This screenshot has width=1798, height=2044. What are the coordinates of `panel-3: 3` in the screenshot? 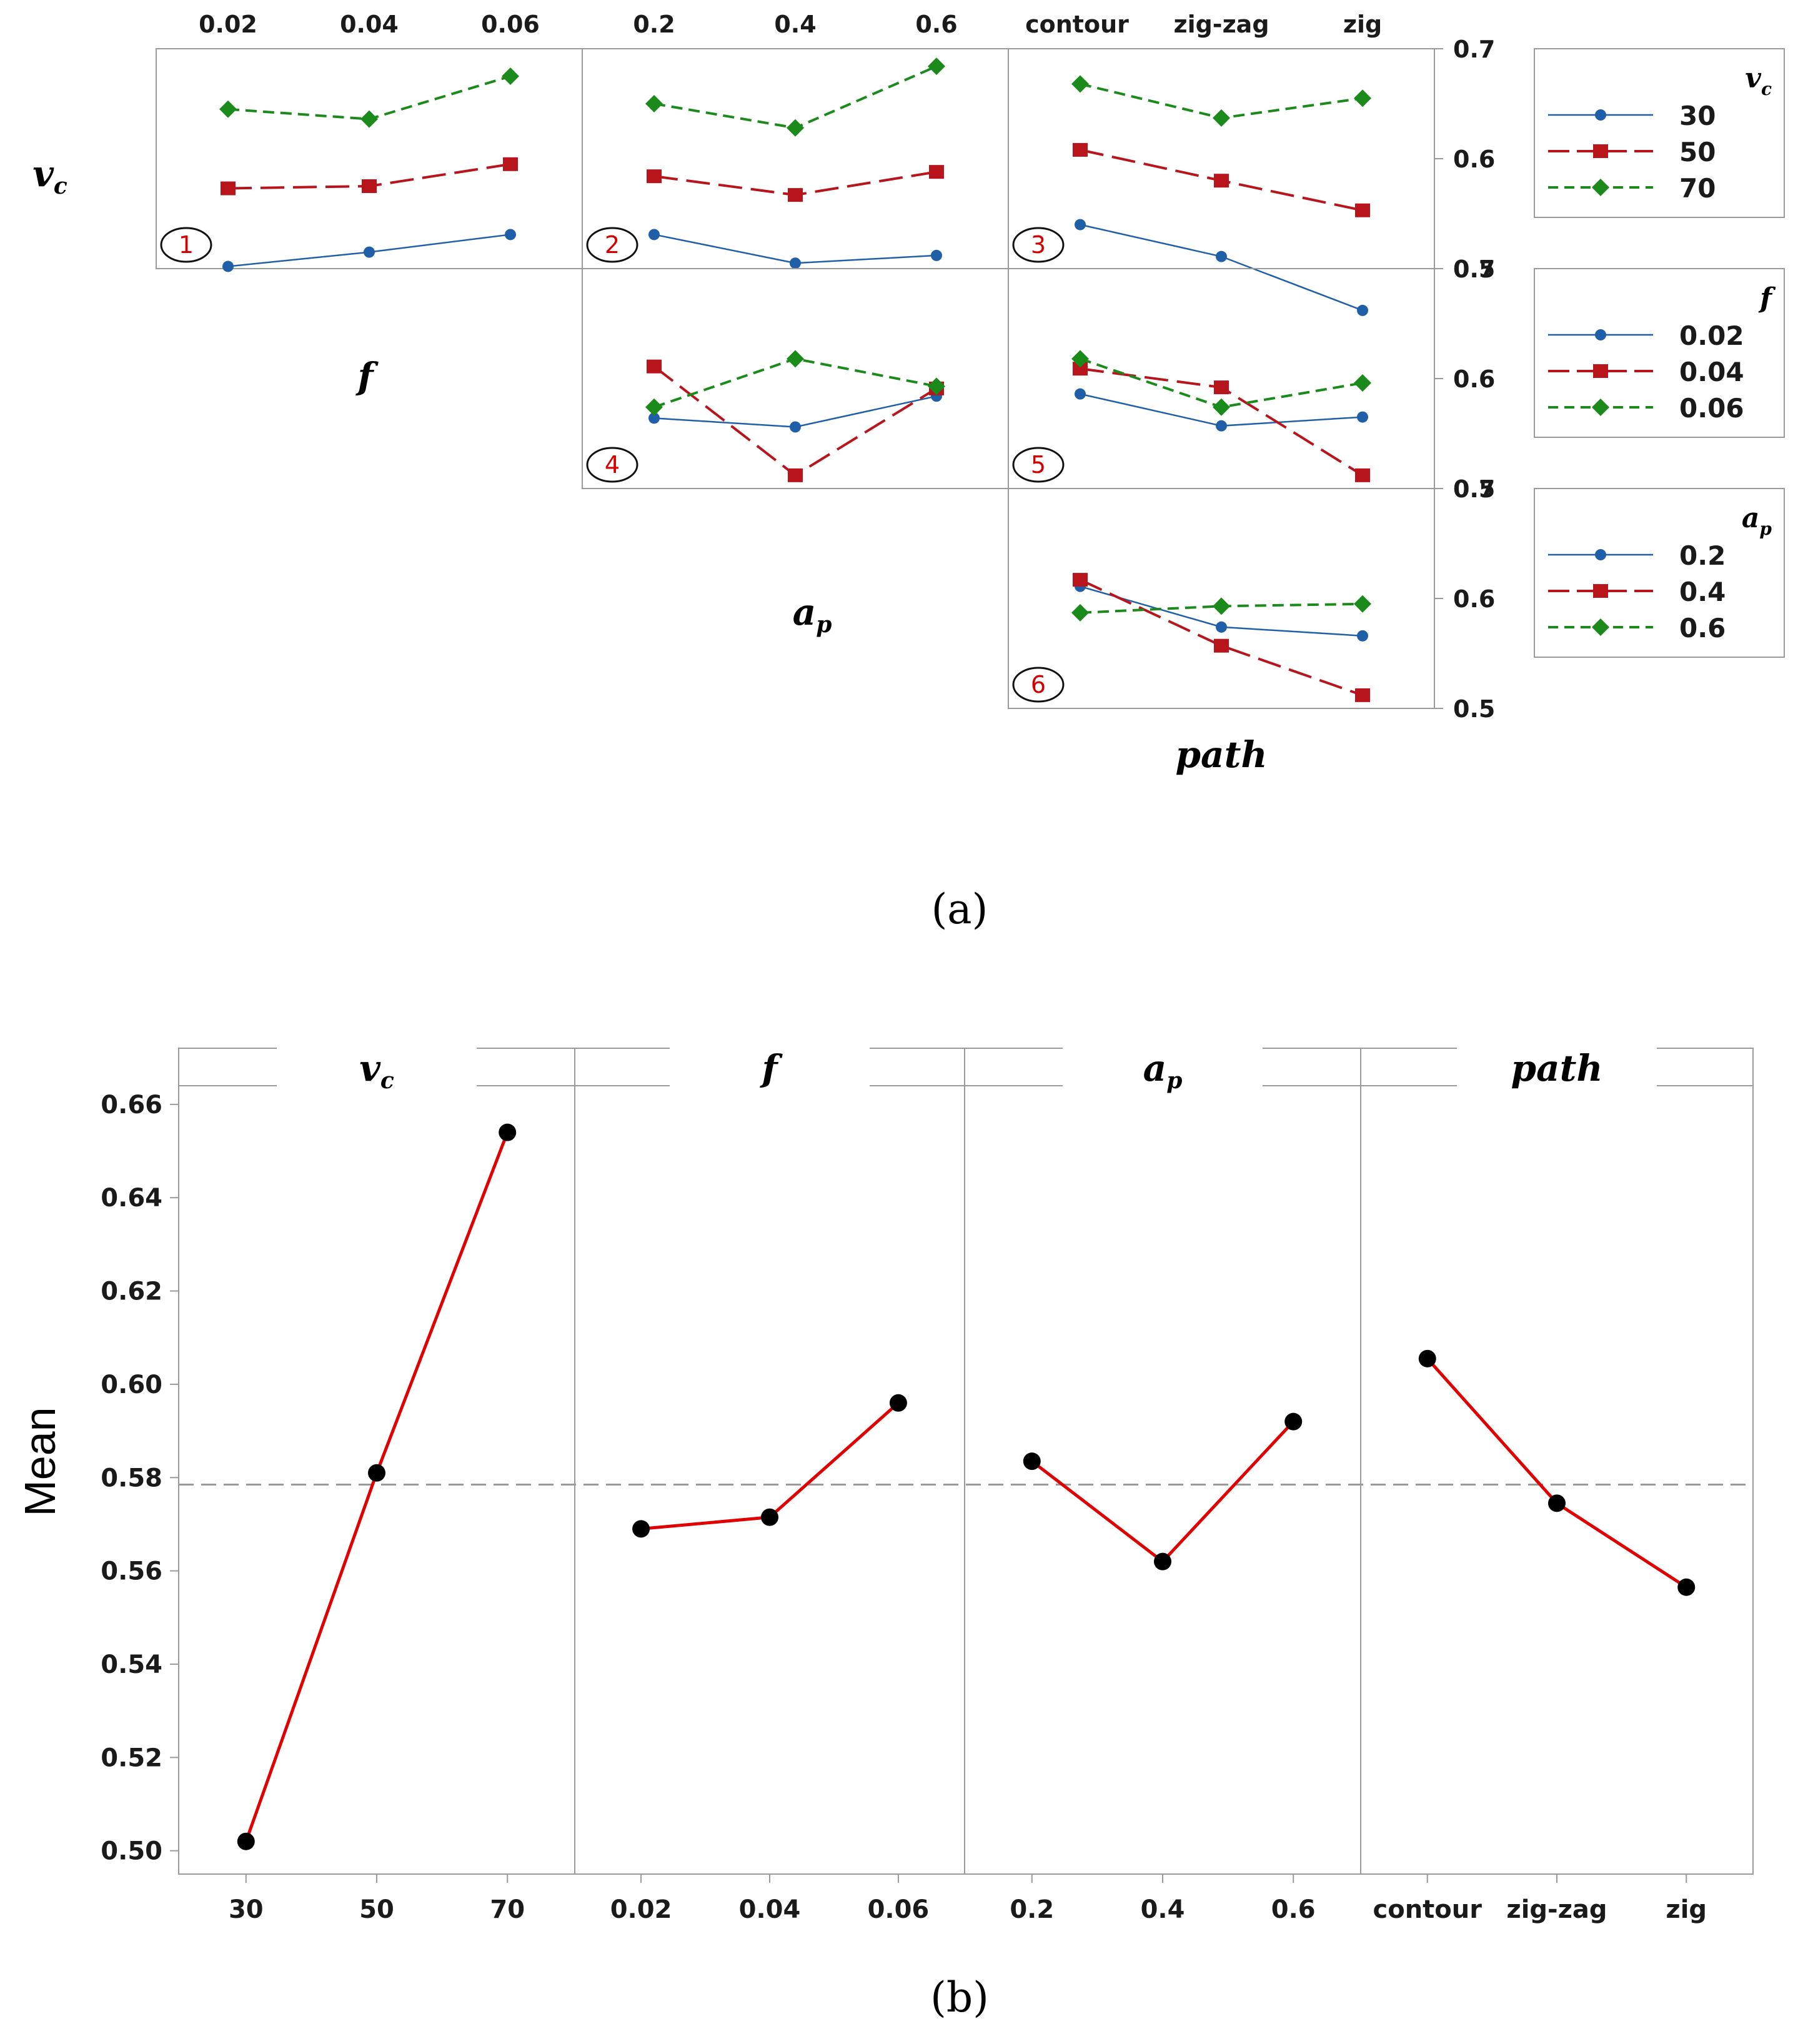 It's located at (1221, 182).